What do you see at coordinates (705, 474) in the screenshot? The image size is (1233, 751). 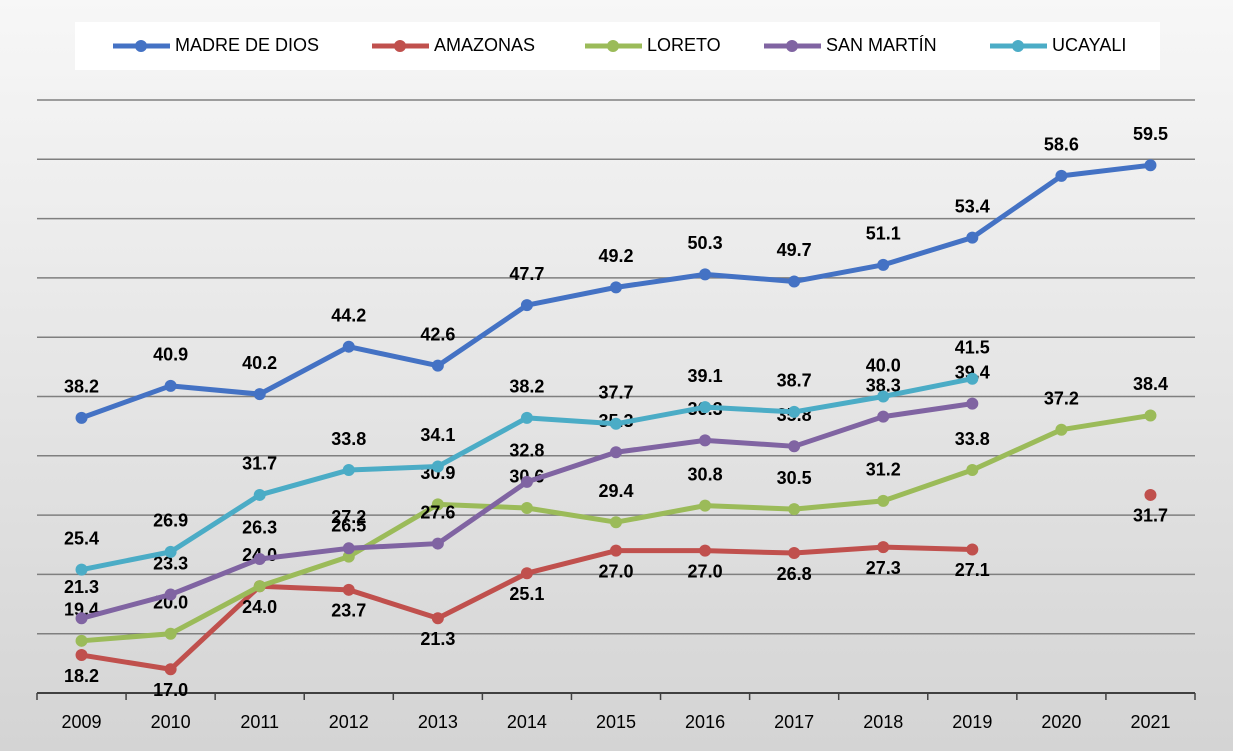 I see `data-label: 30.8` at bounding box center [705, 474].